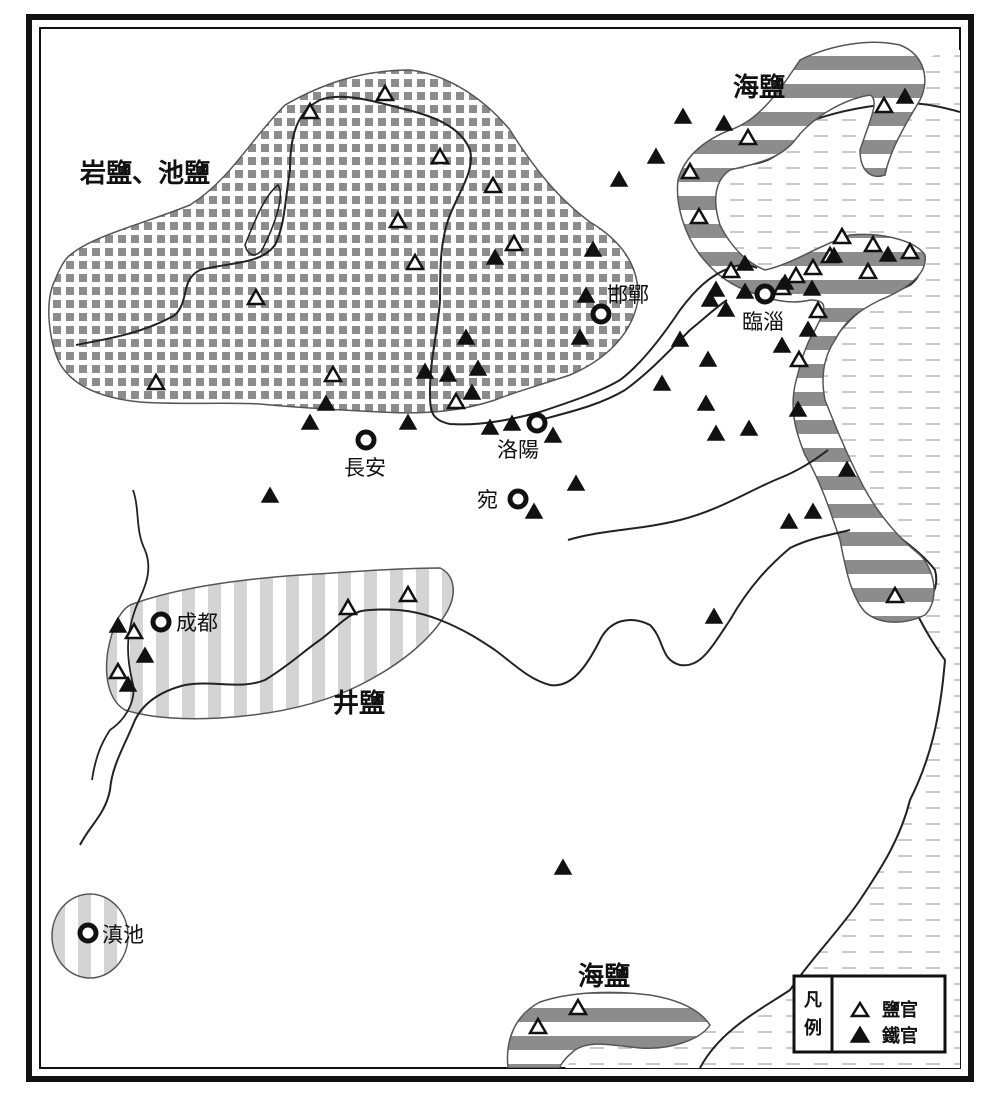 This screenshot has height=1094, width=1000. What do you see at coordinates (759, 87) in the screenshot?
I see `region-label-sea-salt-north: 海鹽` at bounding box center [759, 87].